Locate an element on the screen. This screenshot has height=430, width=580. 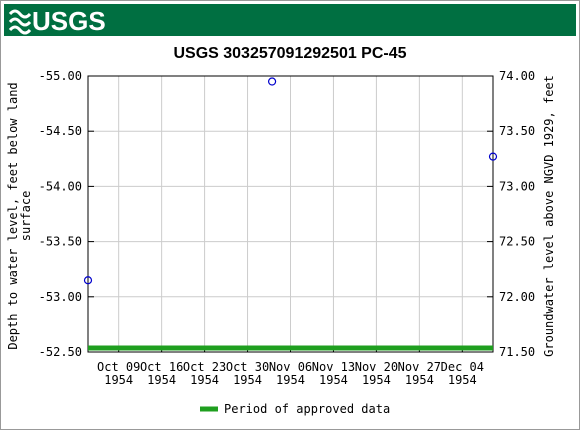
chart-title: USGS 303257091292501 PC-45 is located at coordinates (289, 53).